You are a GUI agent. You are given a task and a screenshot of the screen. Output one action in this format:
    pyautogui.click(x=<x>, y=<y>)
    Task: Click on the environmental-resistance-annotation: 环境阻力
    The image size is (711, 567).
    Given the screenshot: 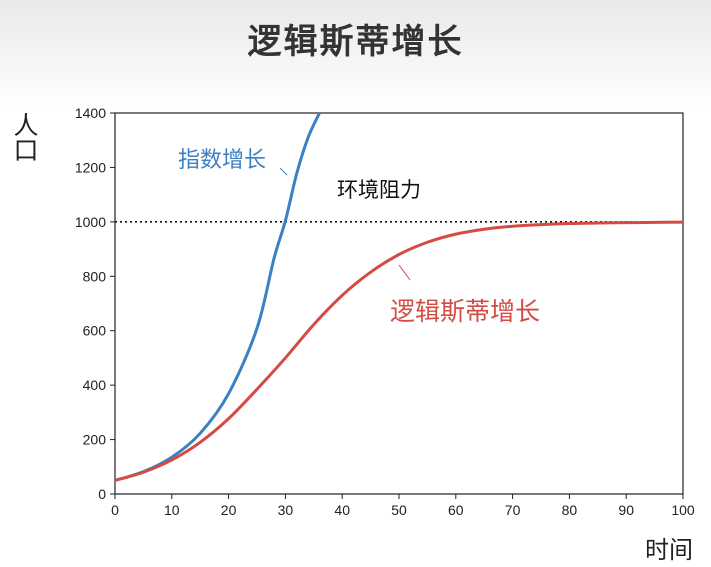 What is the action you would take?
    pyautogui.click(x=379, y=190)
    